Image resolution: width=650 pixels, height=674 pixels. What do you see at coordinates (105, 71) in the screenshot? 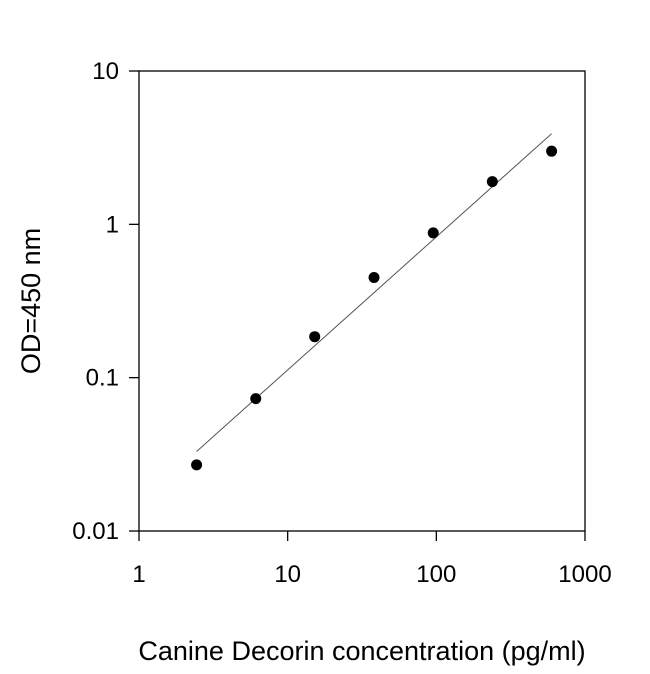
I see `y-tick-label: 10` at bounding box center [105, 71].